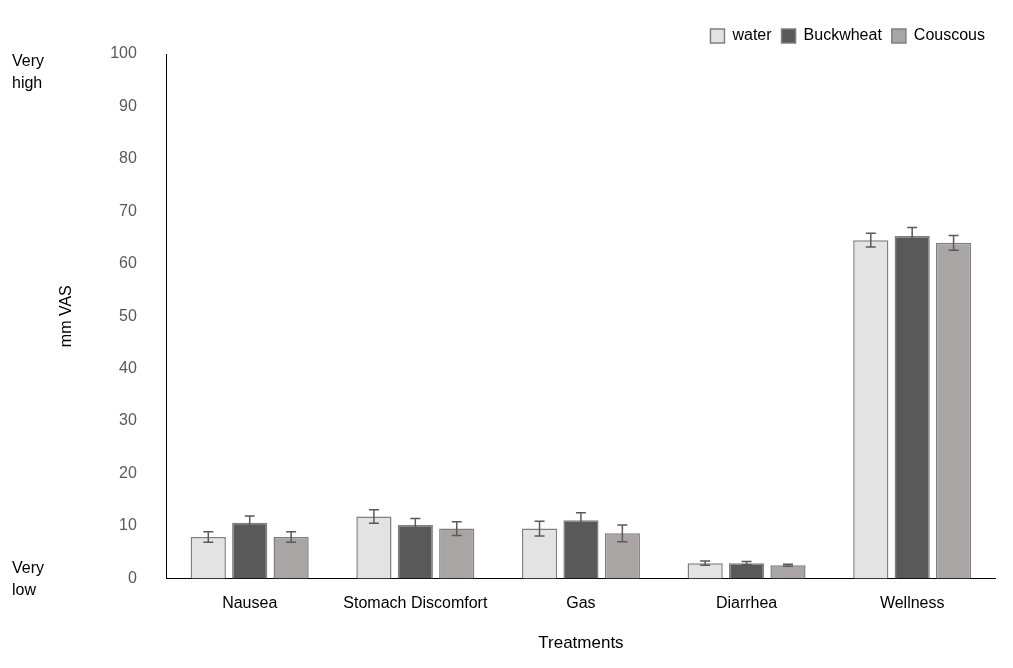 This screenshot has width=1013, height=668. Describe the element at coordinates (128, 210) in the screenshot. I see `y-tick-label: 70` at that location.